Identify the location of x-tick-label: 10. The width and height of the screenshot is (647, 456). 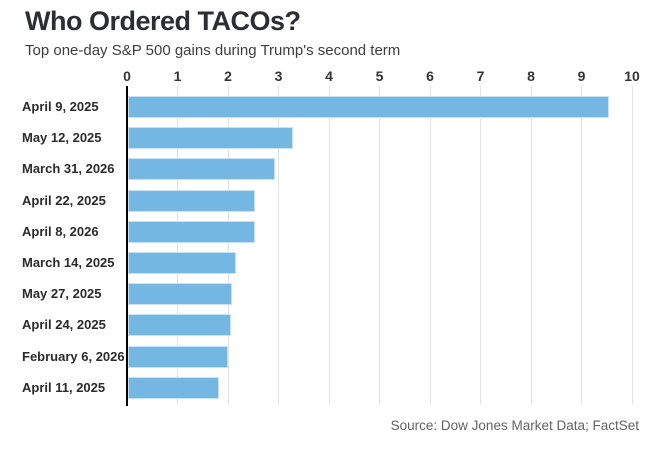
(632, 76).